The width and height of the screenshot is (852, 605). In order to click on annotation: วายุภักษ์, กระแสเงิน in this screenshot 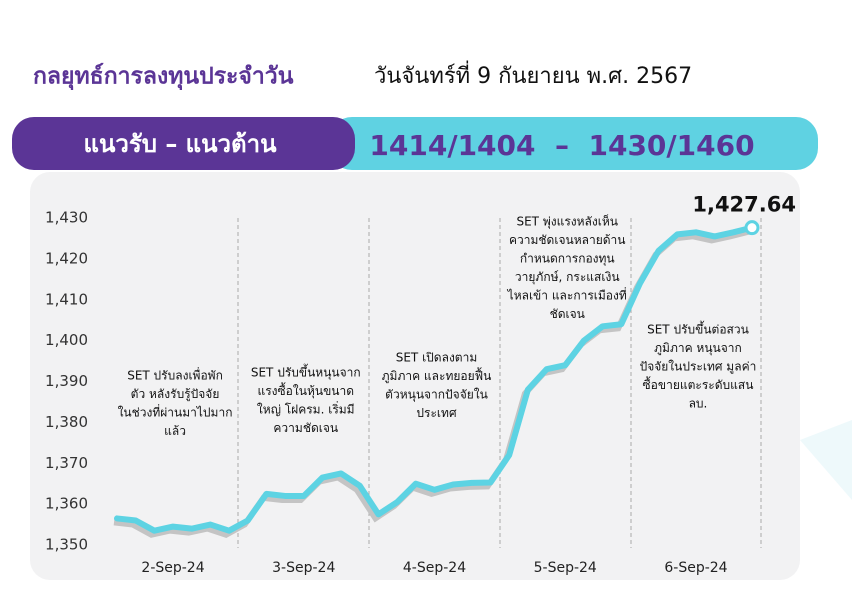, I will do `click(567, 277)`.